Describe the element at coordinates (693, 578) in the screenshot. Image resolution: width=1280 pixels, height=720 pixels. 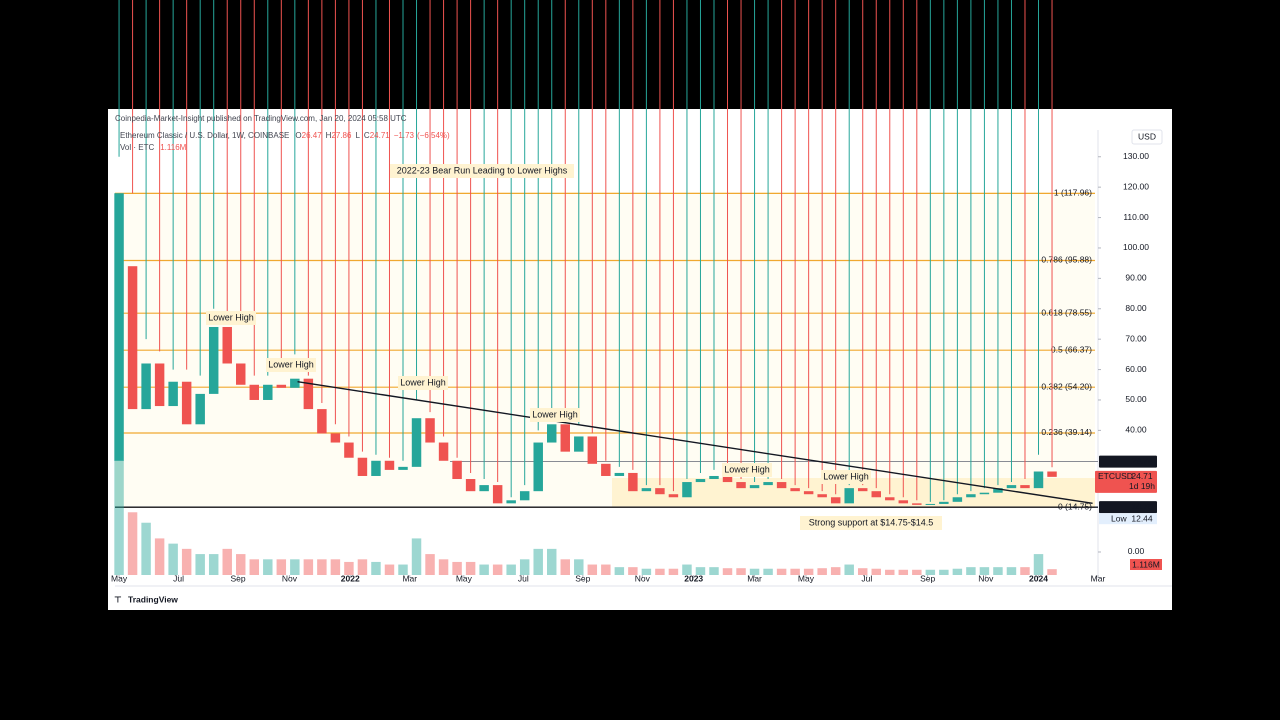
I see `x-tick-label: 2023` at that location.